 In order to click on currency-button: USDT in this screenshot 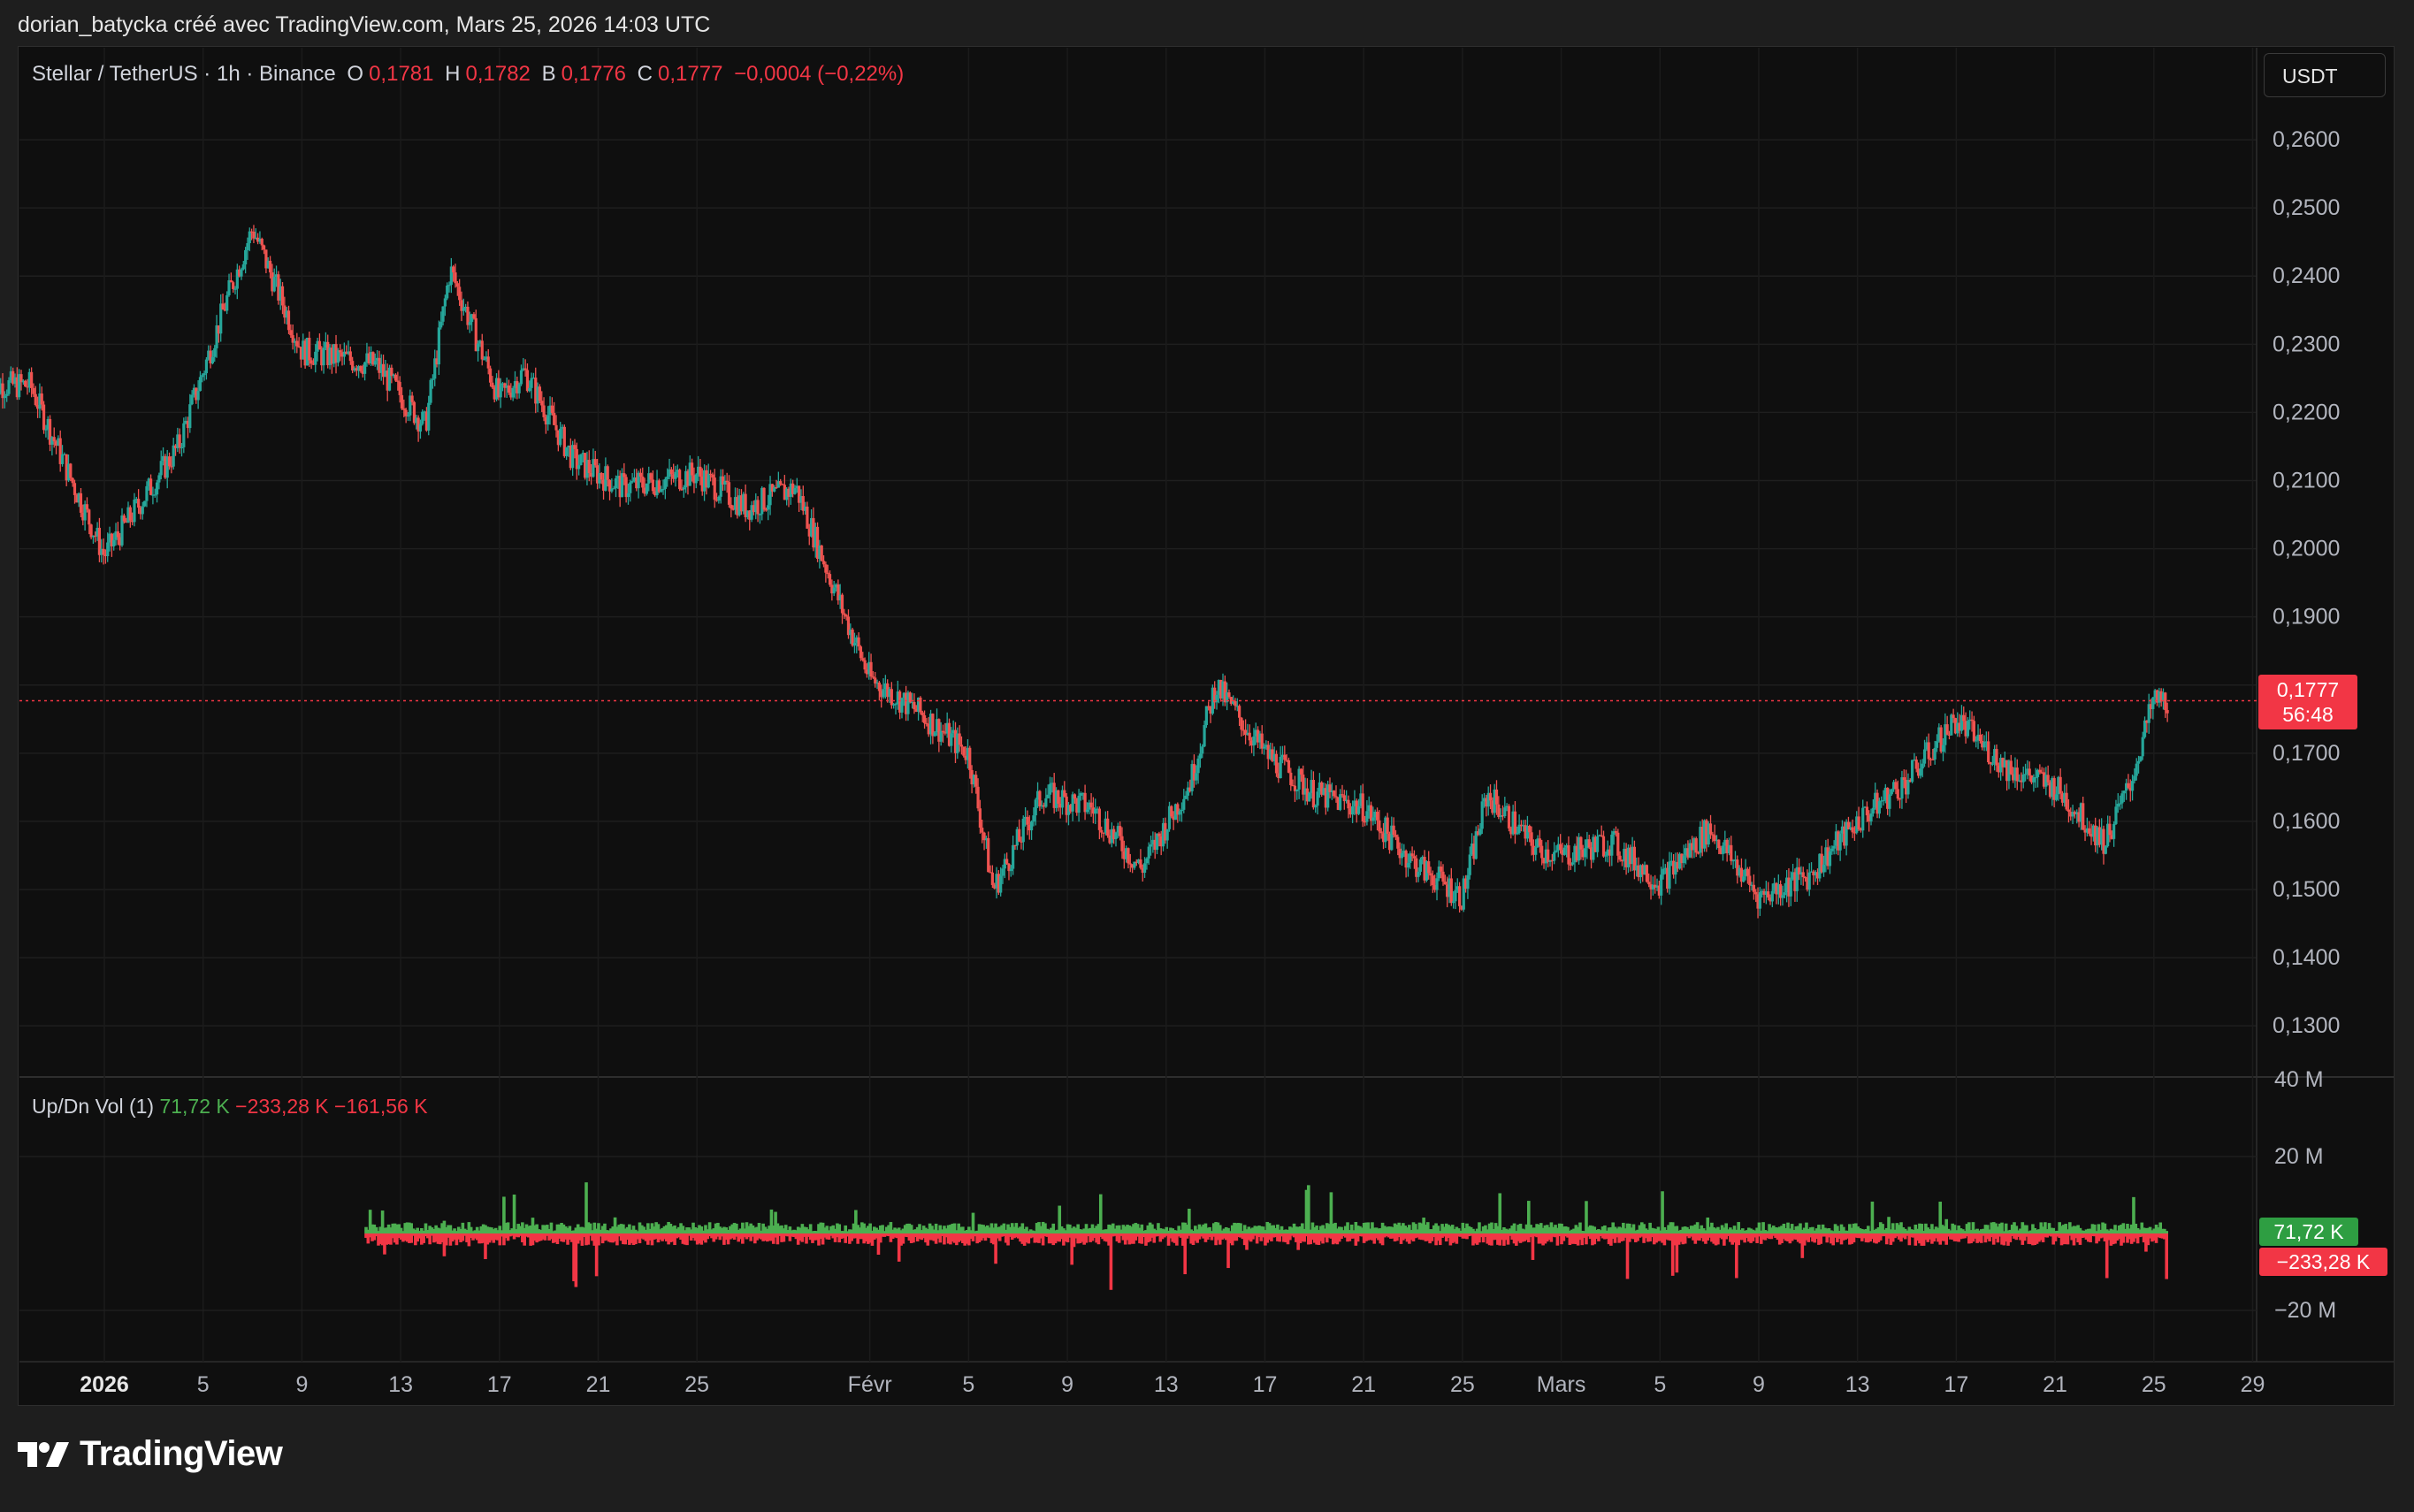, I will do `click(2325, 75)`.